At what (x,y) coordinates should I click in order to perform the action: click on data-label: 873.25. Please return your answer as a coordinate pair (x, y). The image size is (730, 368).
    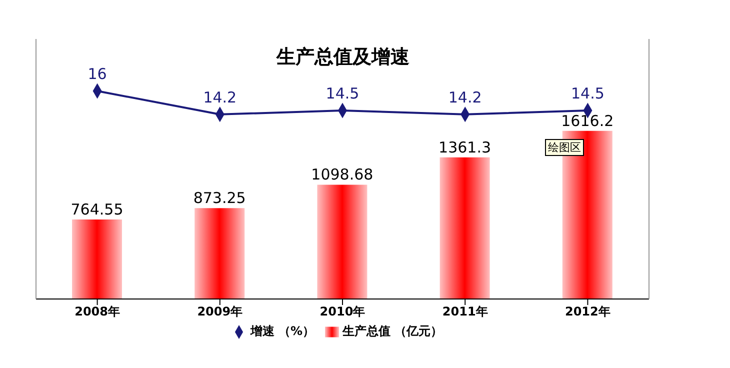
    Looking at the image, I should click on (219, 198).